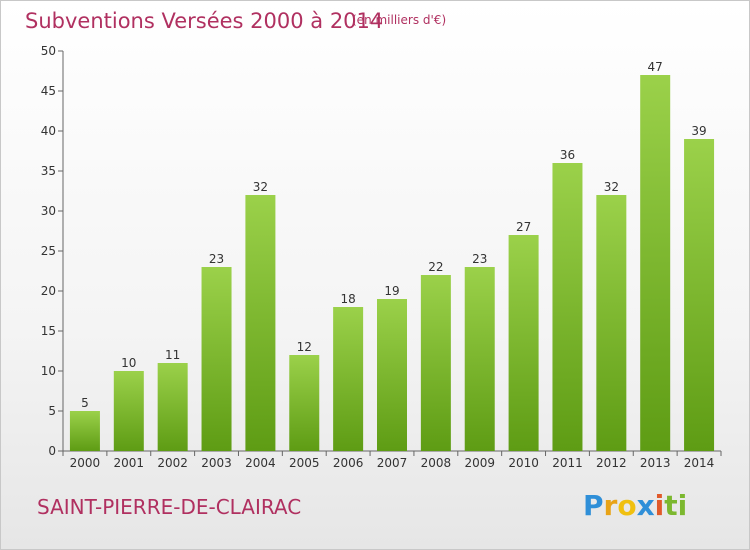  What do you see at coordinates (611, 187) in the screenshot?
I see `value-label-2012: 32` at bounding box center [611, 187].